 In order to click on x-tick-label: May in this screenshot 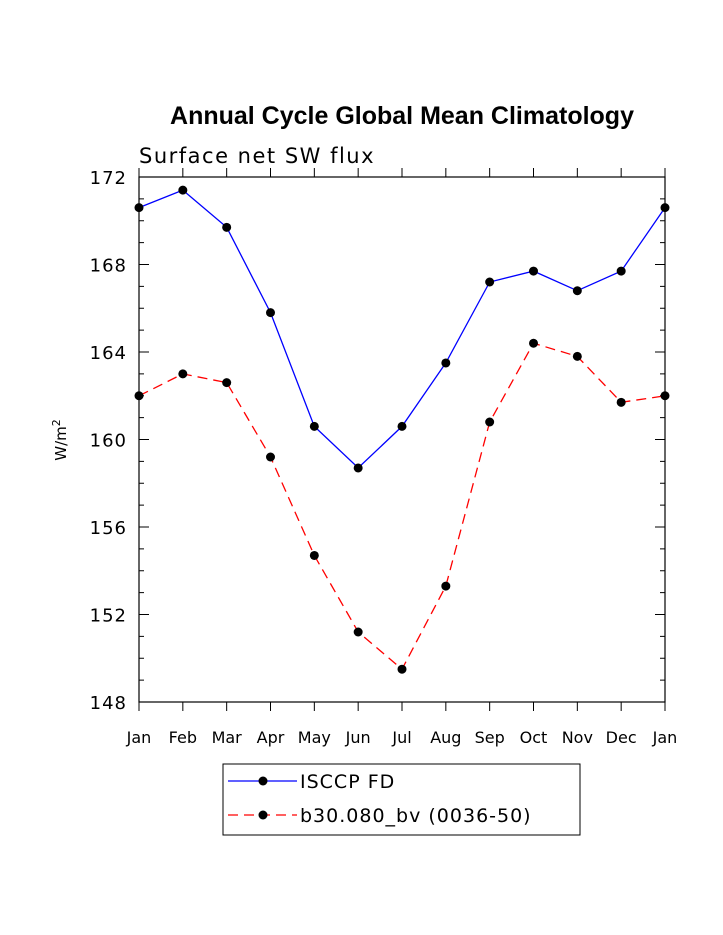, I will do `click(314, 737)`.